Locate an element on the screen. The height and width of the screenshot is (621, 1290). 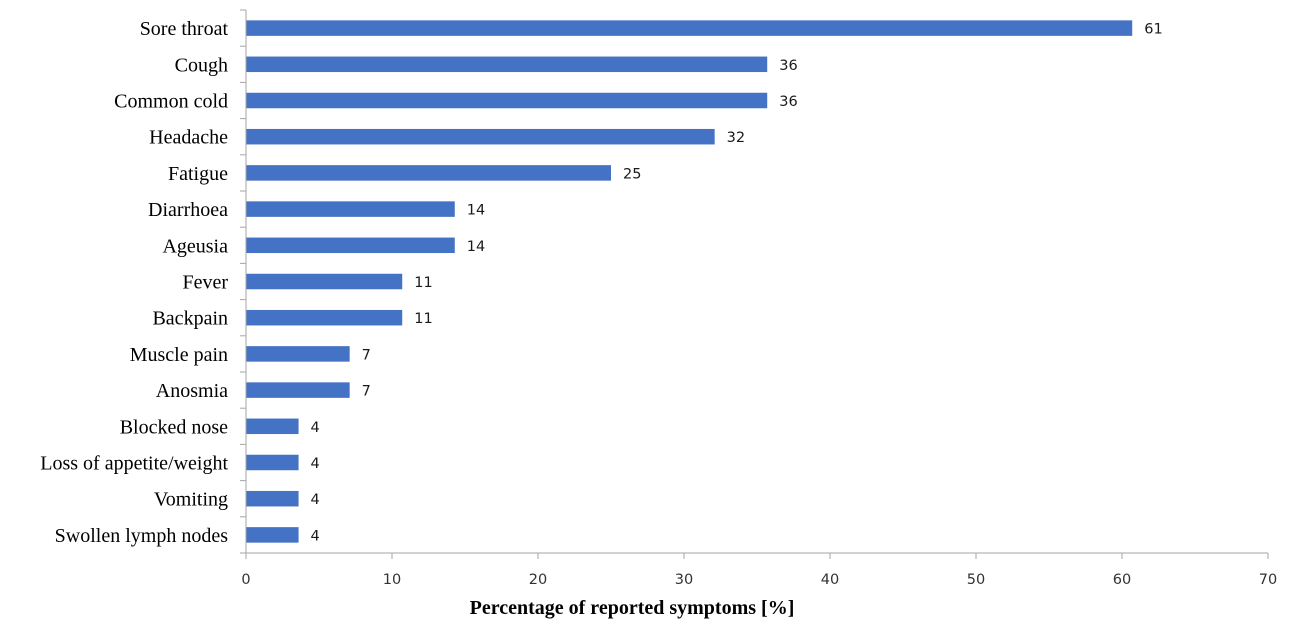
x-axis-title: Percentage of reported symptoms [%] is located at coordinates (632, 608).